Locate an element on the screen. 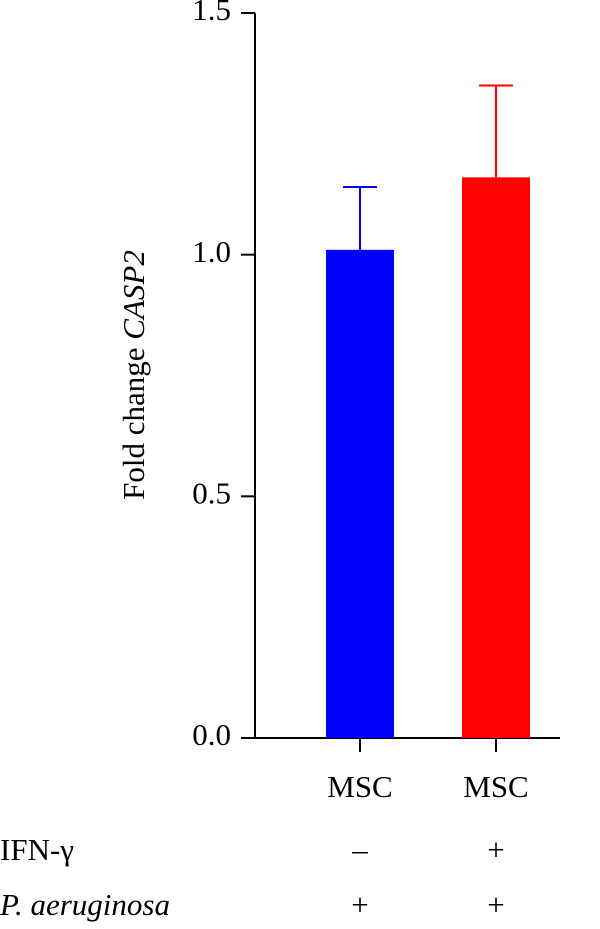  y-tick-label: 1.0 is located at coordinates (211, 251).